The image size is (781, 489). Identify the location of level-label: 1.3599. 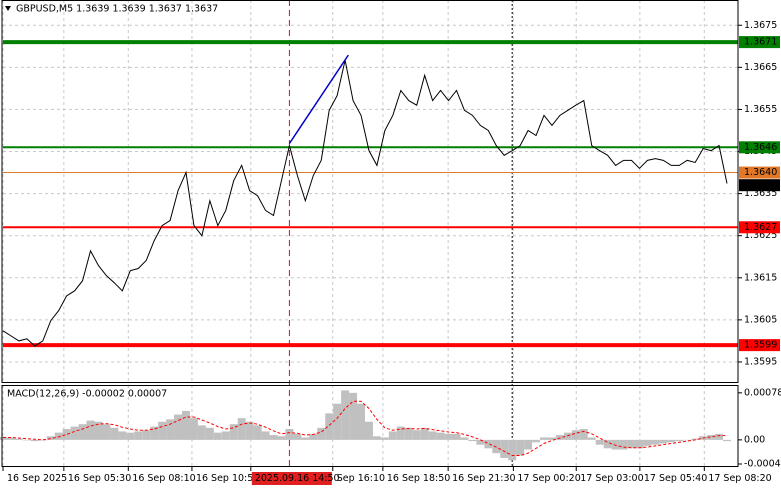
(760, 345).